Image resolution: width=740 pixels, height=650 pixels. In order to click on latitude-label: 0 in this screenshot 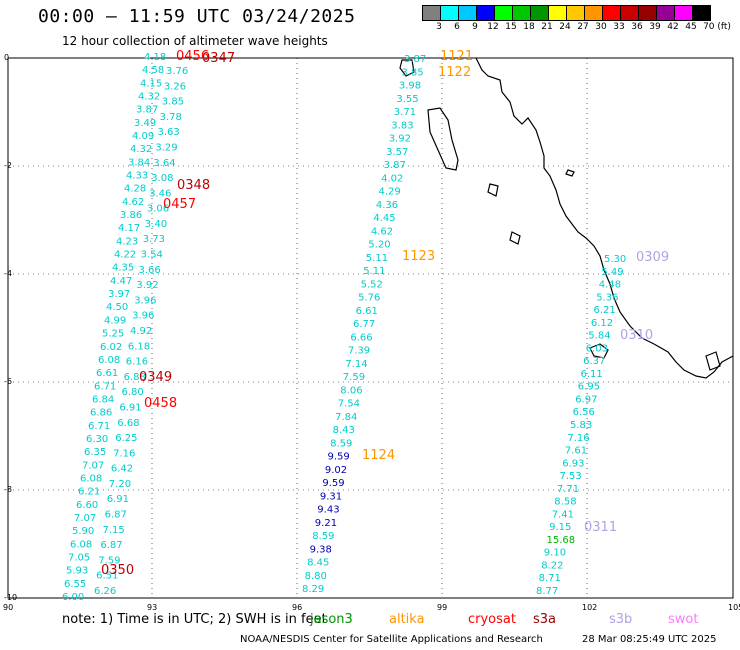, I will do `click(6, 57)`.